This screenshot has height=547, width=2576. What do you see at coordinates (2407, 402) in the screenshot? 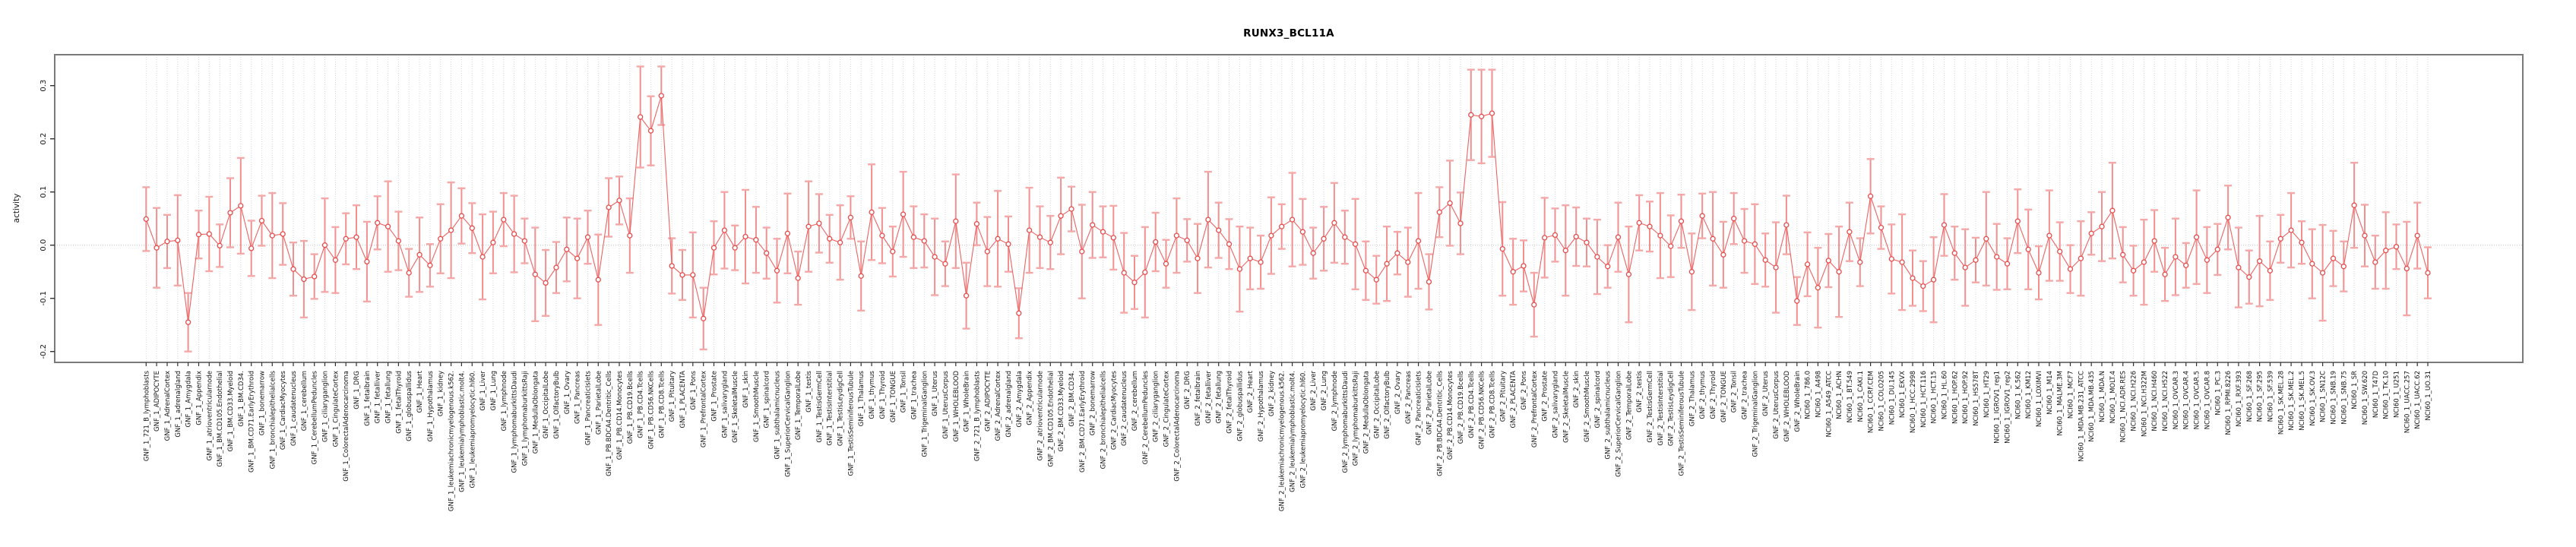
I see `svg-text: NCI60_1_UACC.257` at bounding box center [2407, 402].